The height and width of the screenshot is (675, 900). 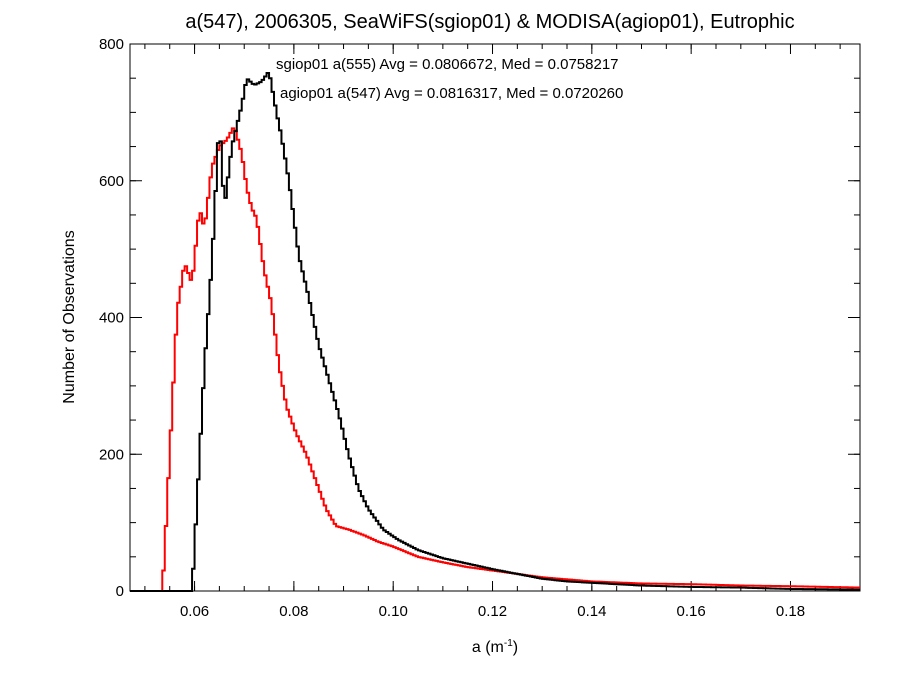 What do you see at coordinates (790, 611) in the screenshot?
I see `x-tick-label: 0.18` at bounding box center [790, 611].